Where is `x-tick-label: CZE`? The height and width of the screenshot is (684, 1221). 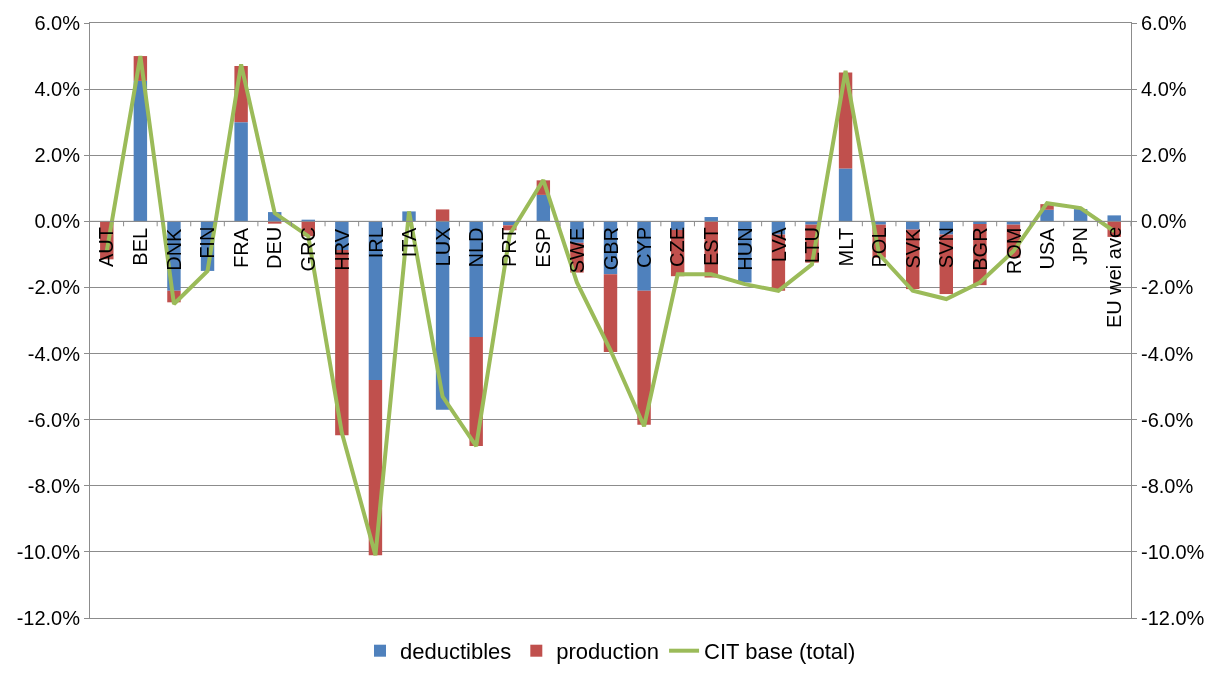
x-tick-label: CZE is located at coordinates (677, 246).